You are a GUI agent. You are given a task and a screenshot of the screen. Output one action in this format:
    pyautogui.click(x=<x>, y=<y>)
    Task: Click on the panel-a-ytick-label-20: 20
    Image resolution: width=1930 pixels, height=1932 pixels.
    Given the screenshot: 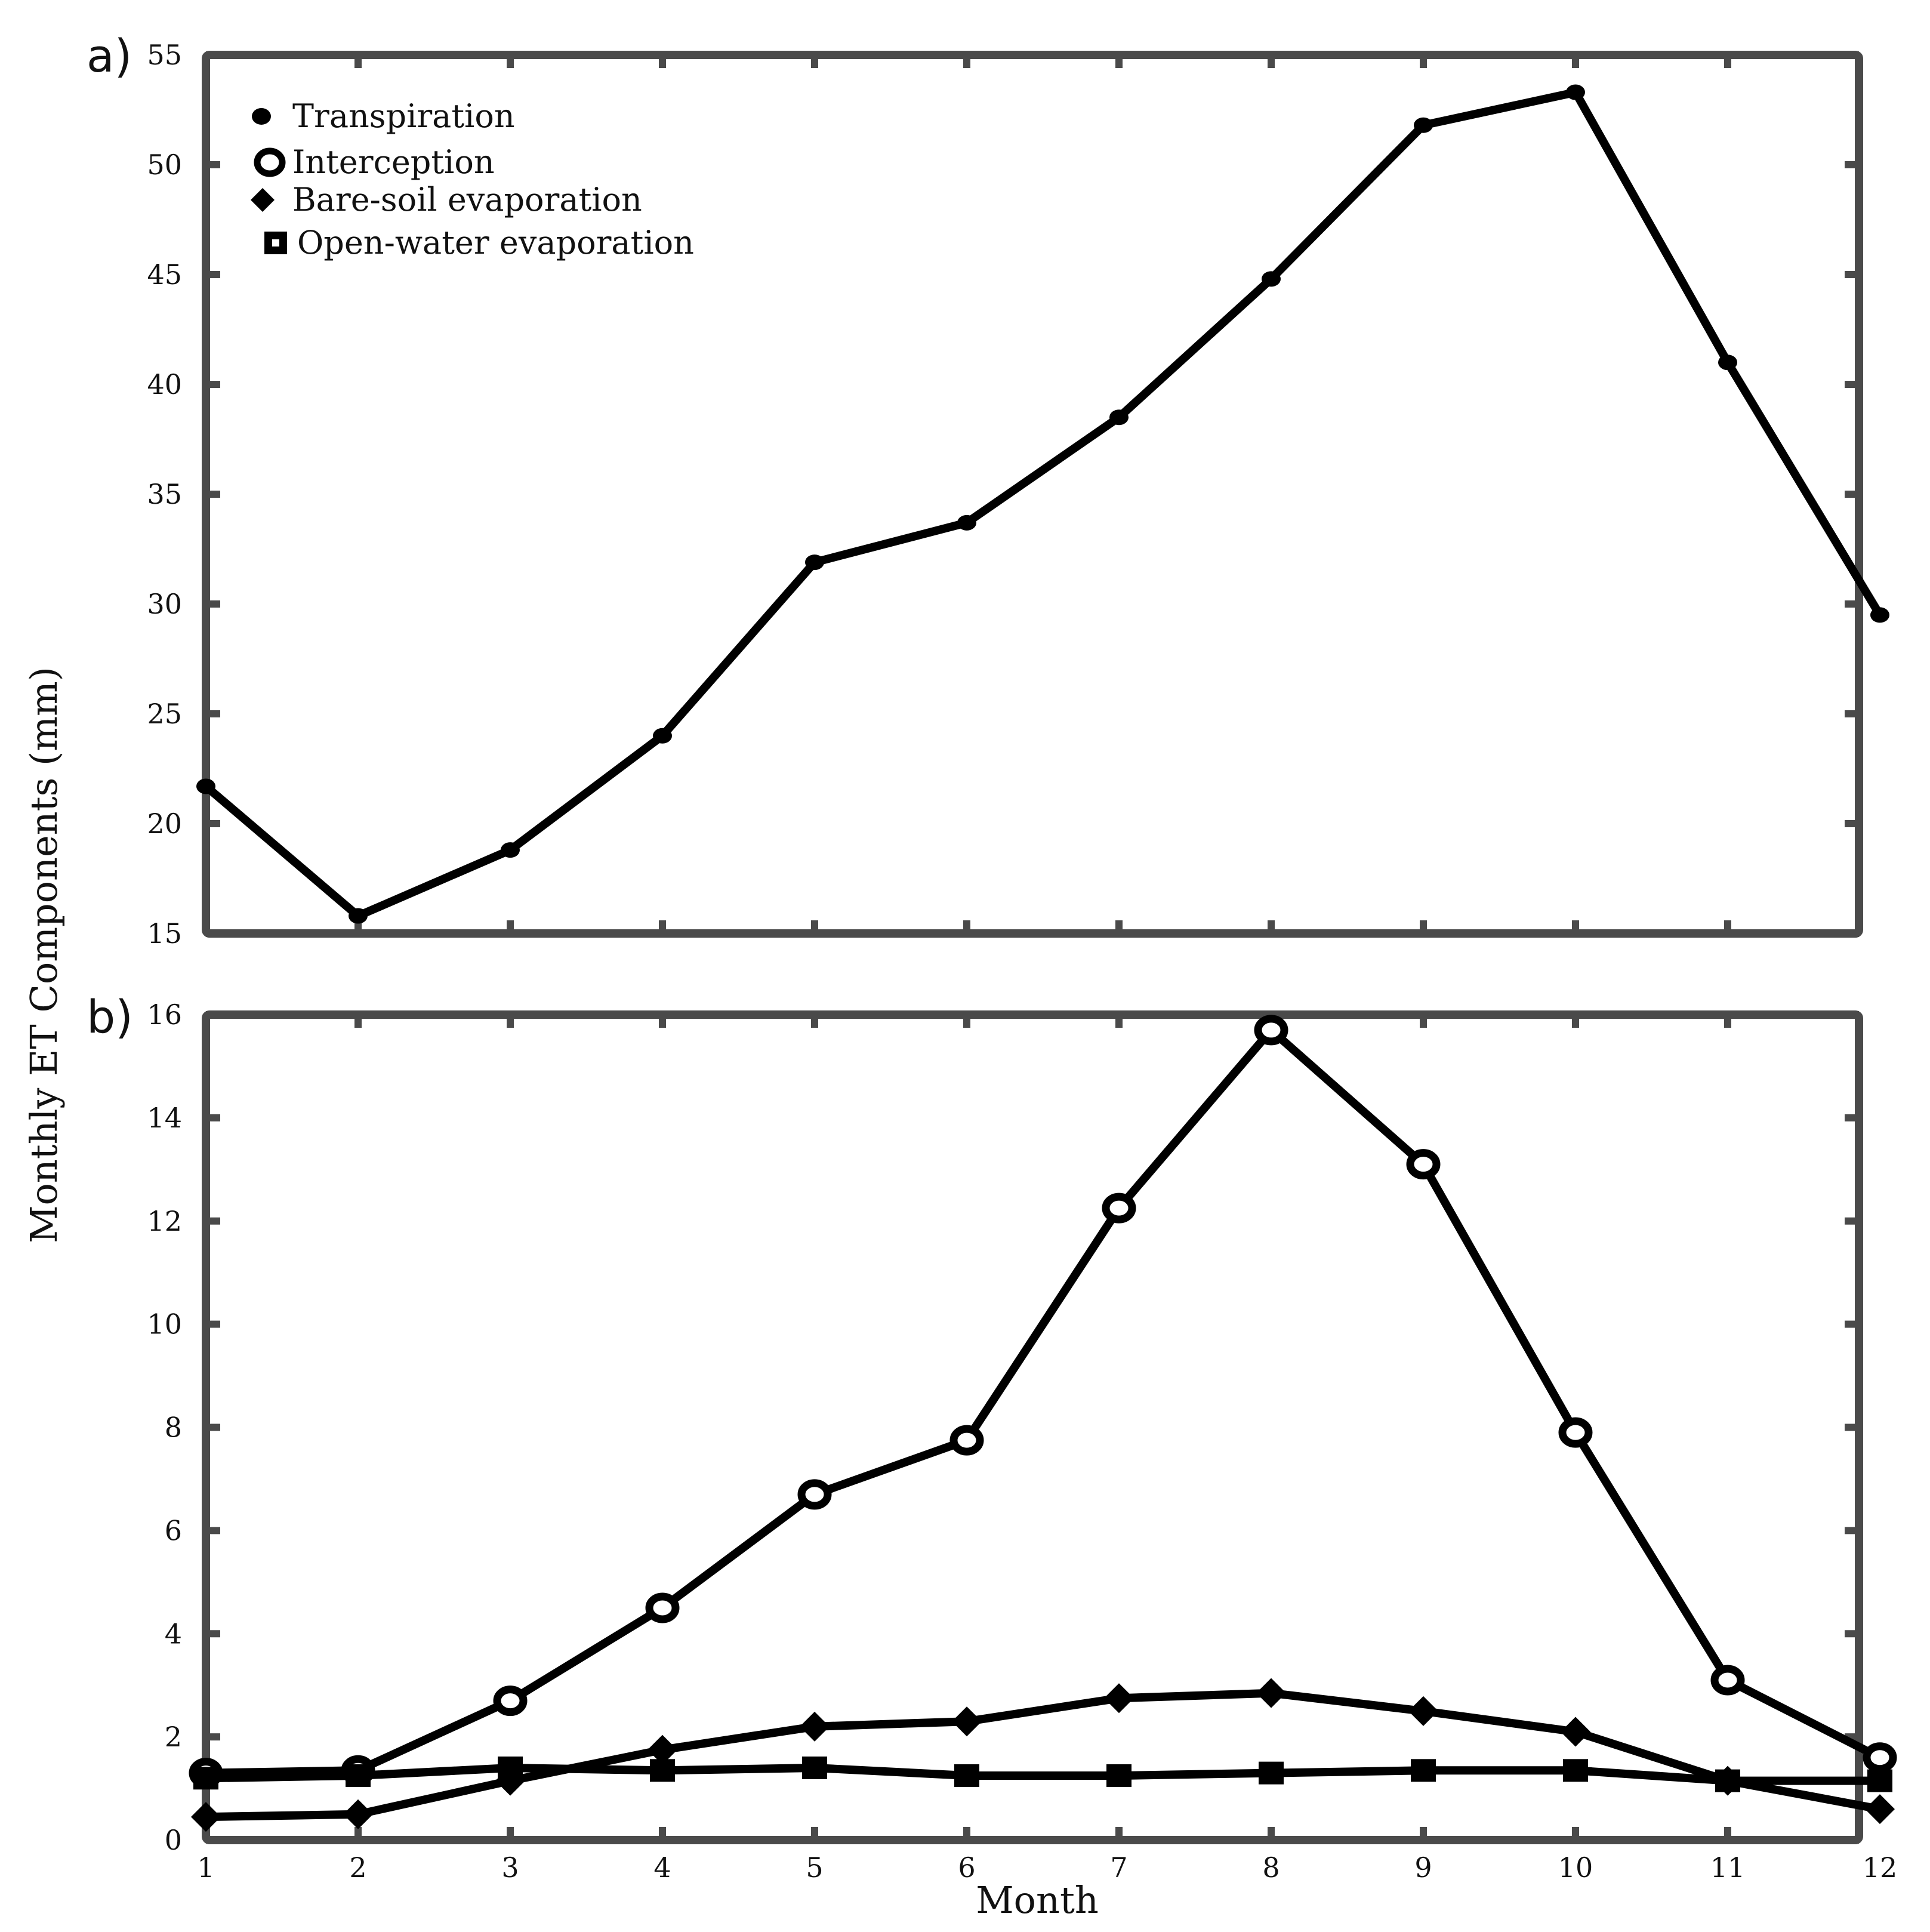 What is the action you would take?
    pyautogui.click(x=164, y=824)
    